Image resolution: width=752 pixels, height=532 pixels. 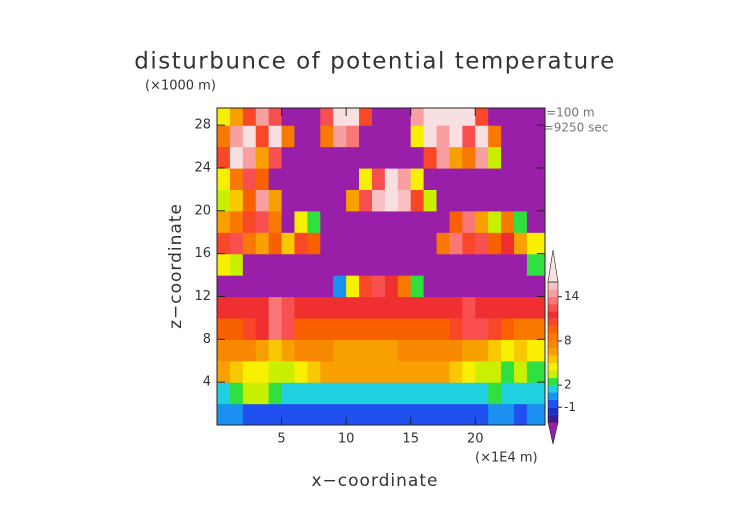 I want to click on annotation: y=100 m, so click(x=567, y=113).